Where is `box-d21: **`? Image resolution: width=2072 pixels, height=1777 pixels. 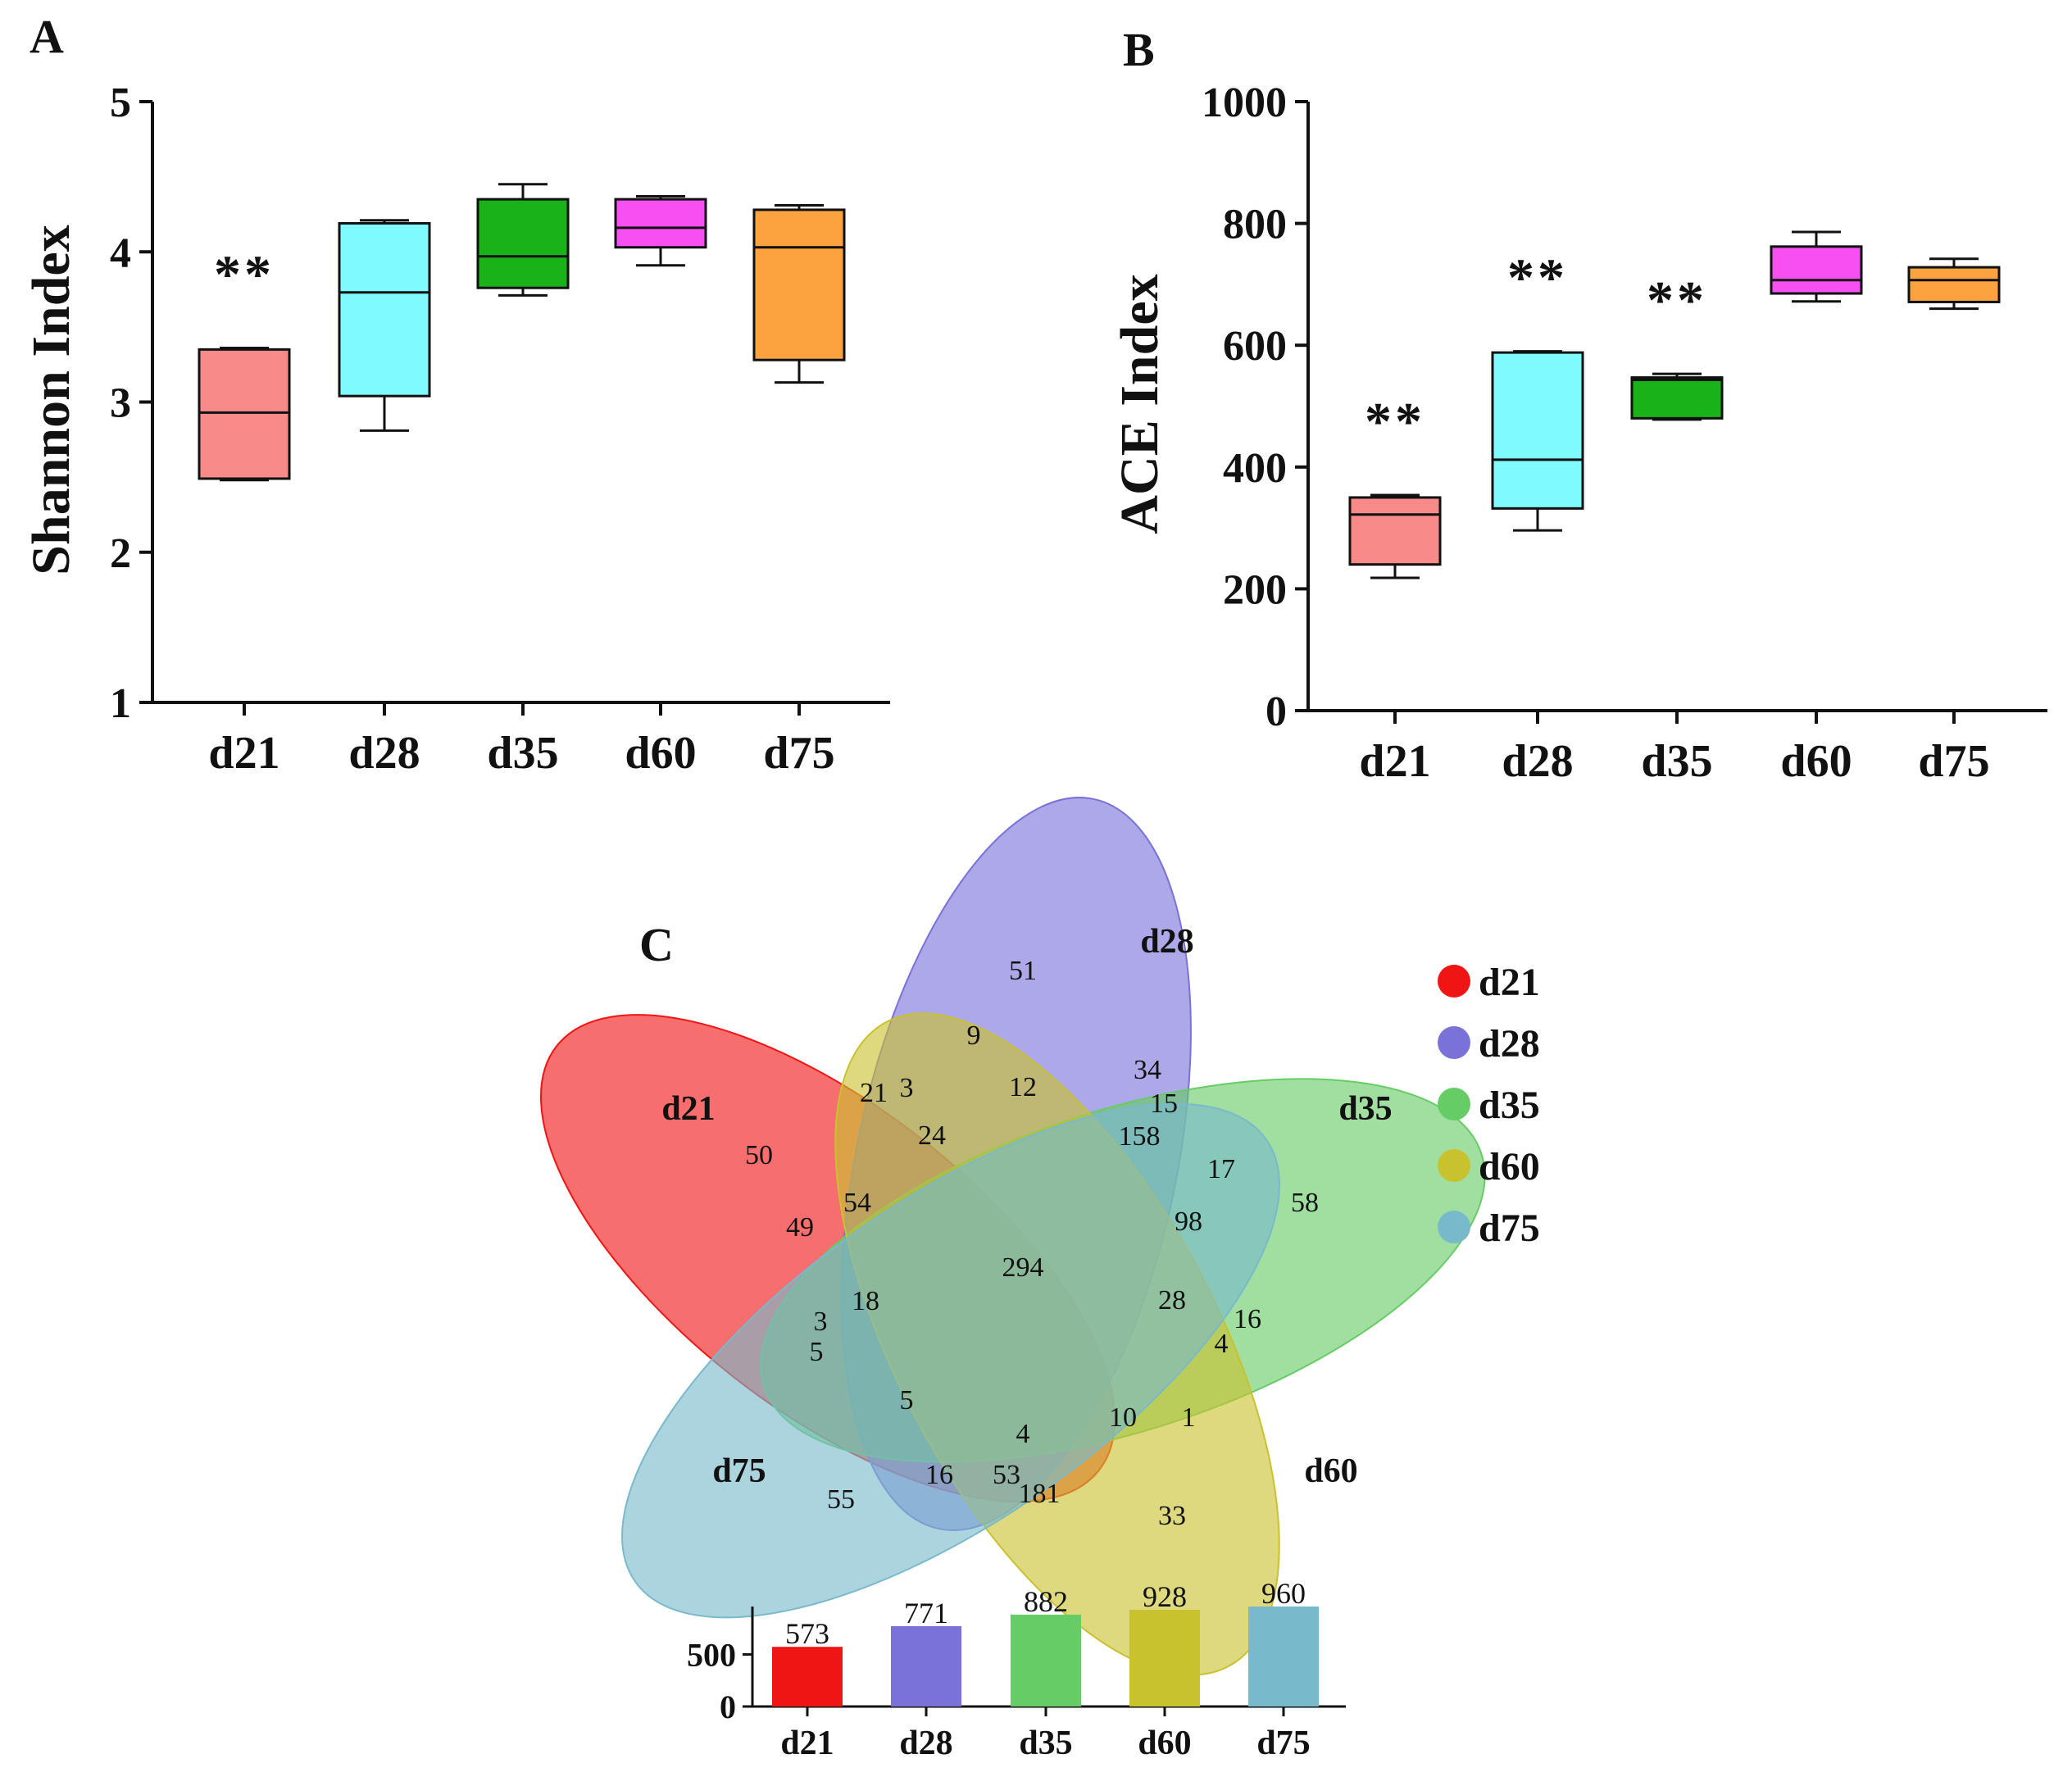 box-d21: ** is located at coordinates (1395, 485).